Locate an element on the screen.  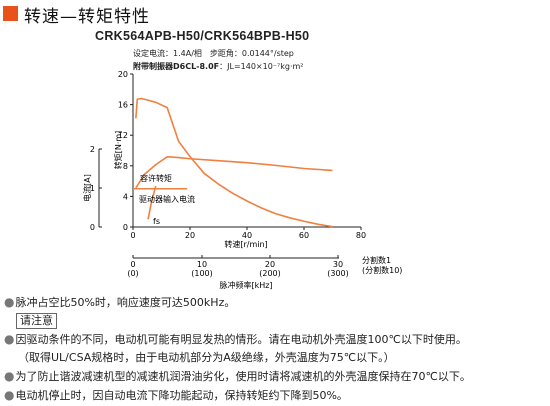
torque-tick-label: 8 is located at coordinates (125, 166).